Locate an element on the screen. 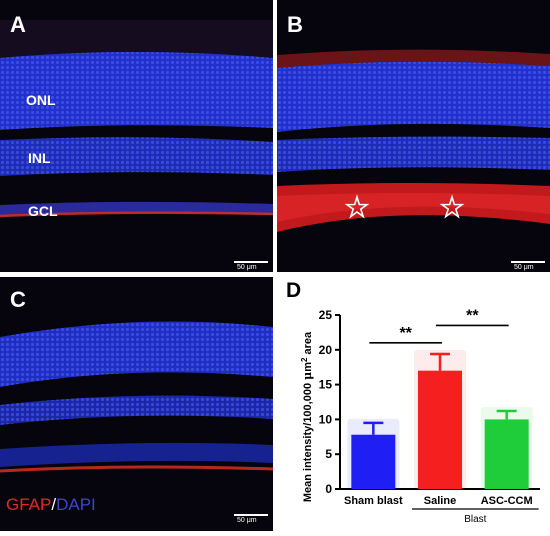 The width and height of the screenshot is (550, 536). y-tick-label: 5 is located at coordinates (328, 454).